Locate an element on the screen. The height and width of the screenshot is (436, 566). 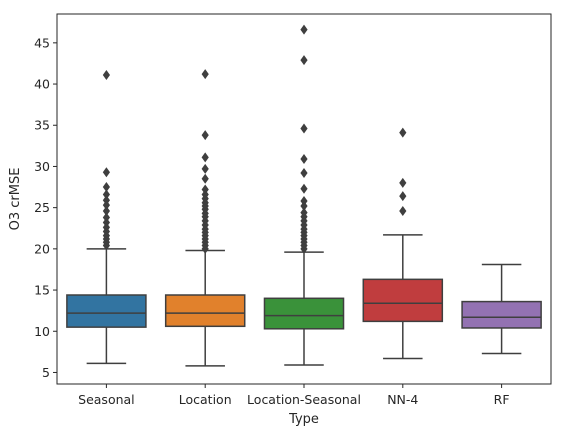
box-group-rf is located at coordinates (501, 309).